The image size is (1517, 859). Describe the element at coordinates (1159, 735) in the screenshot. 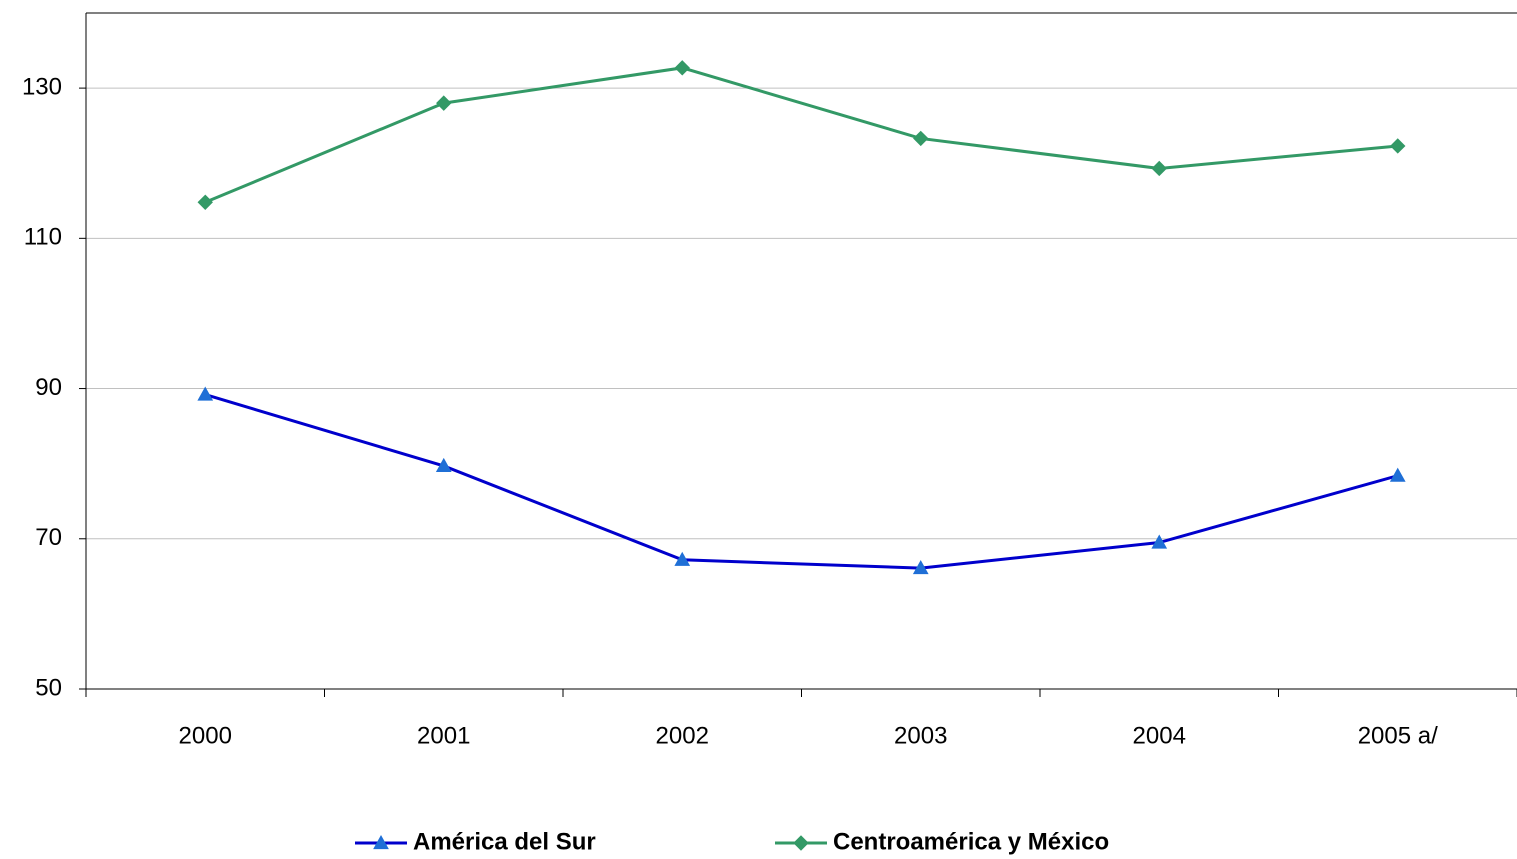

I see `x-tick-label: 2004` at that location.